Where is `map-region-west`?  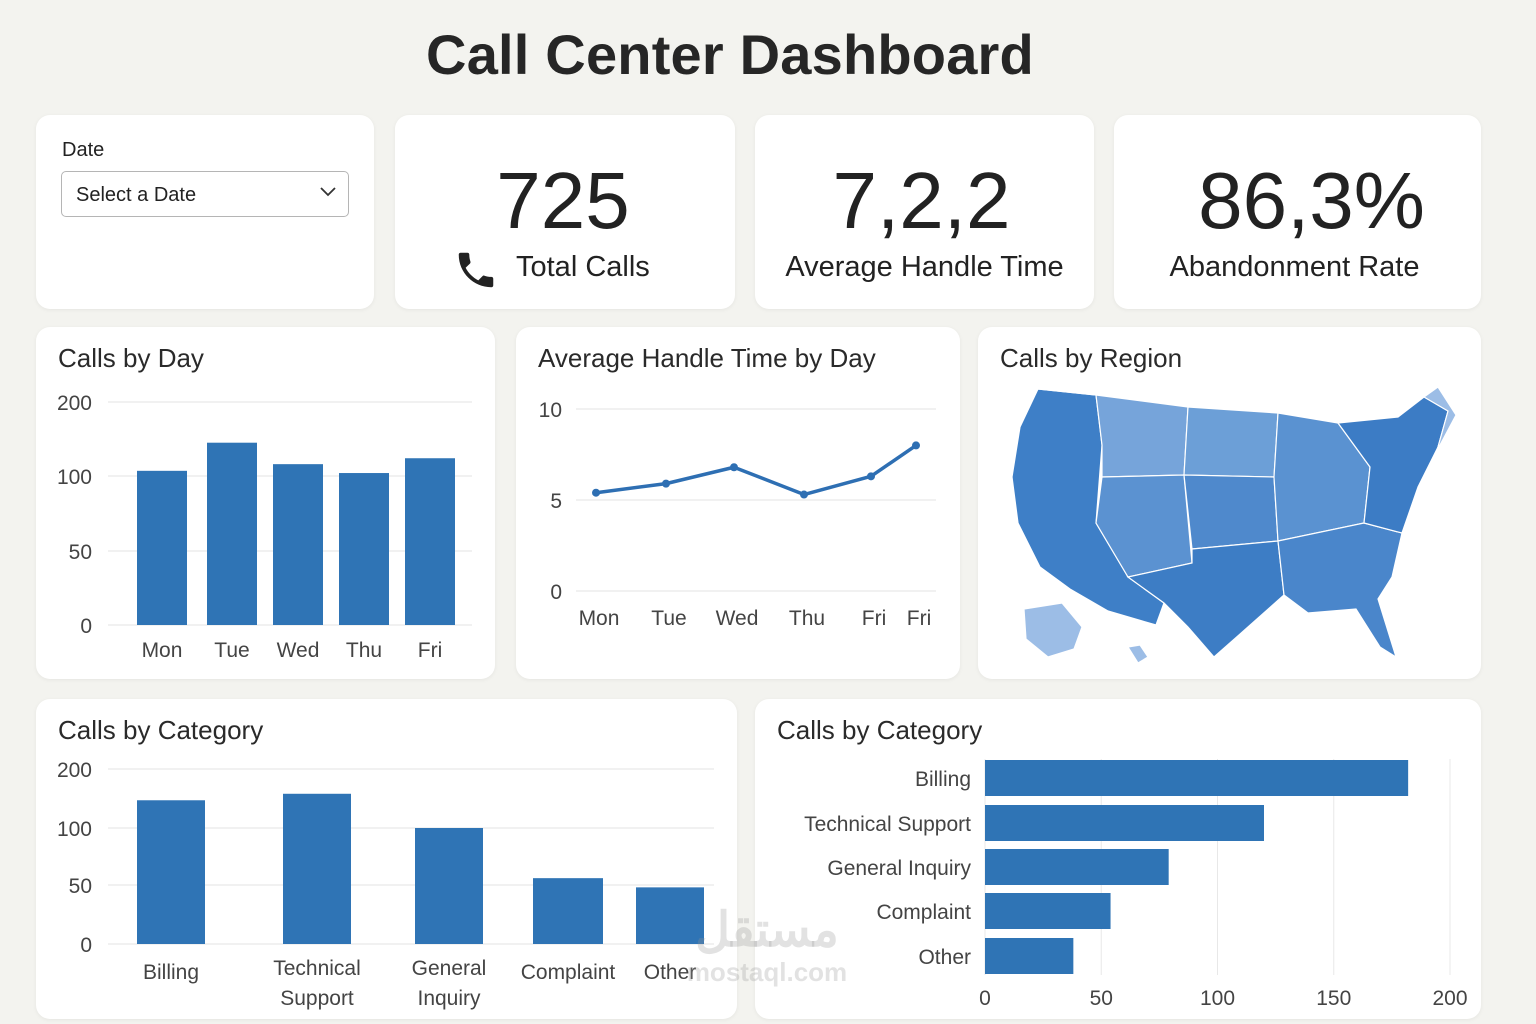
map-region-west is located at coordinates (1088, 507).